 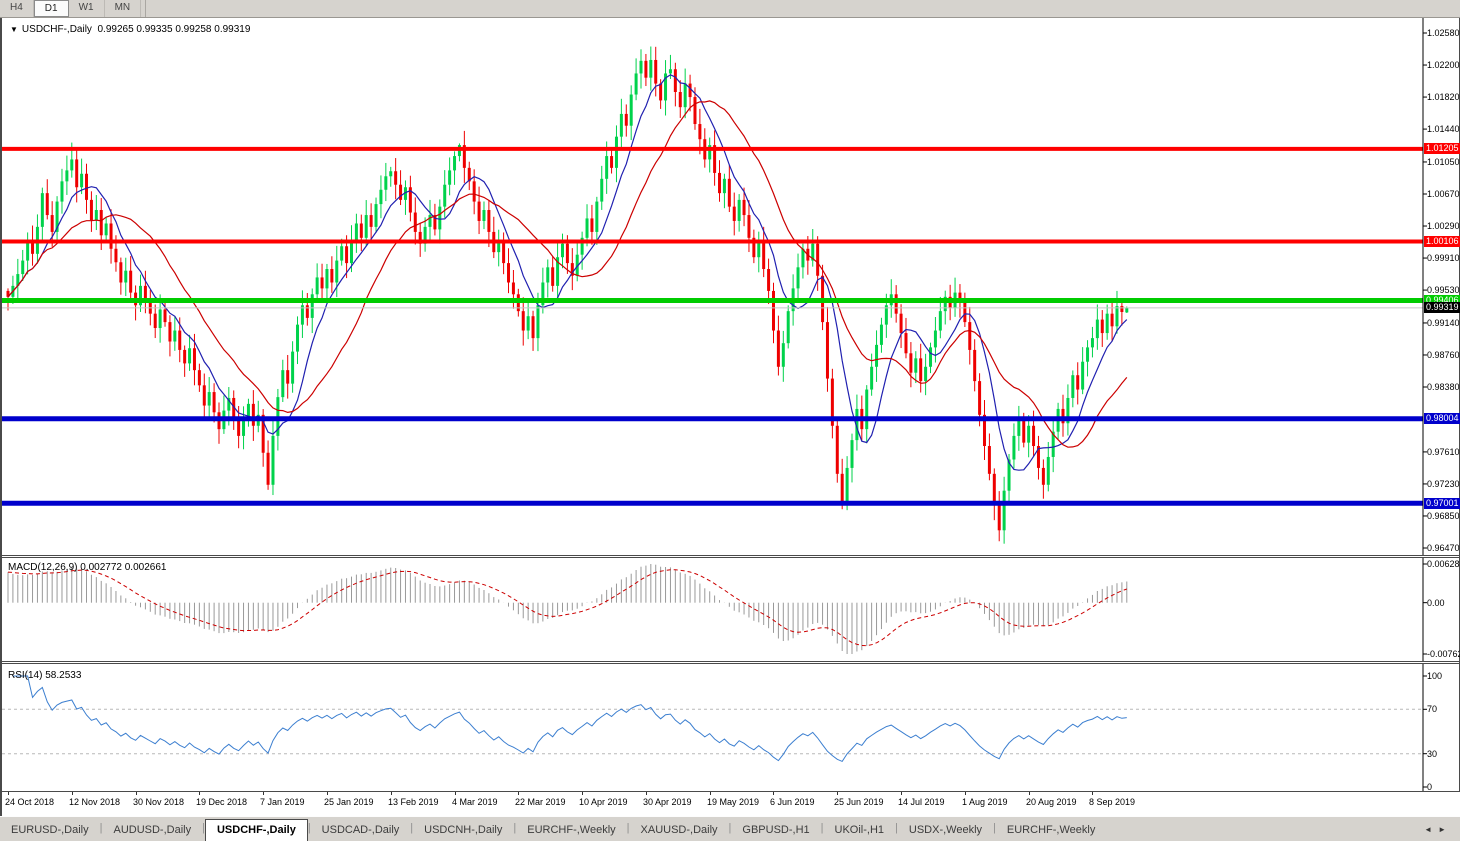 What do you see at coordinates (123, 8) in the screenshot?
I see `timeframe-button-mn: MN` at bounding box center [123, 8].